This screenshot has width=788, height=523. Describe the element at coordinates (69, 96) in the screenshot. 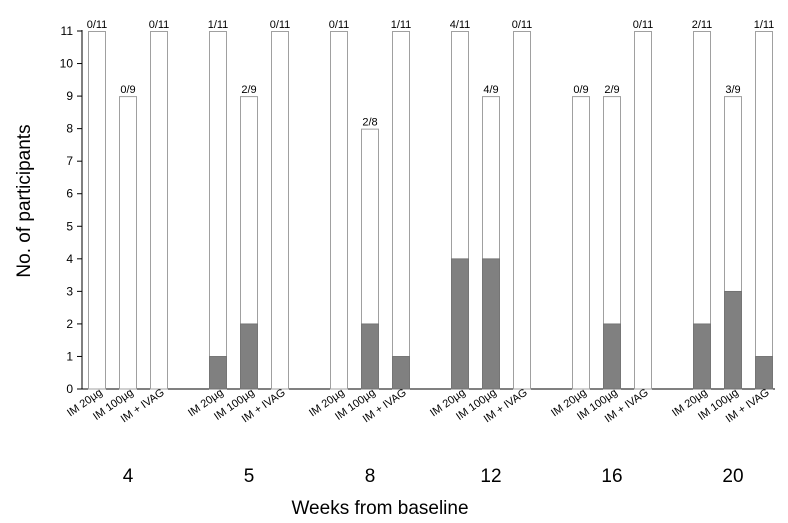

I see `y-tick-label: 9` at that location.